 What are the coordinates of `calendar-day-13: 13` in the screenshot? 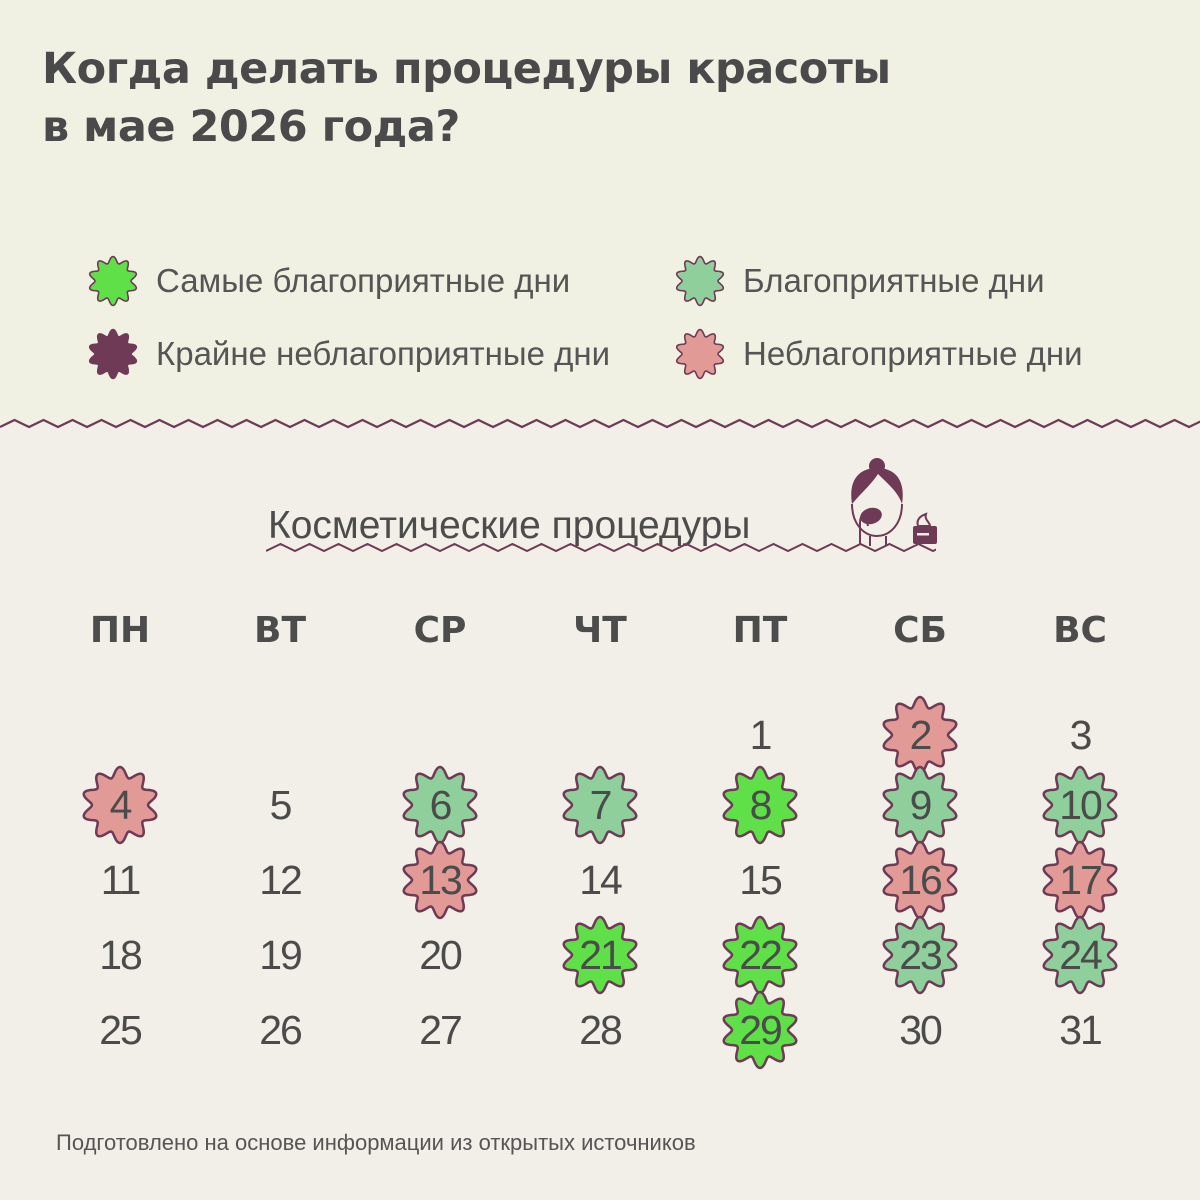 It's located at (440, 880).